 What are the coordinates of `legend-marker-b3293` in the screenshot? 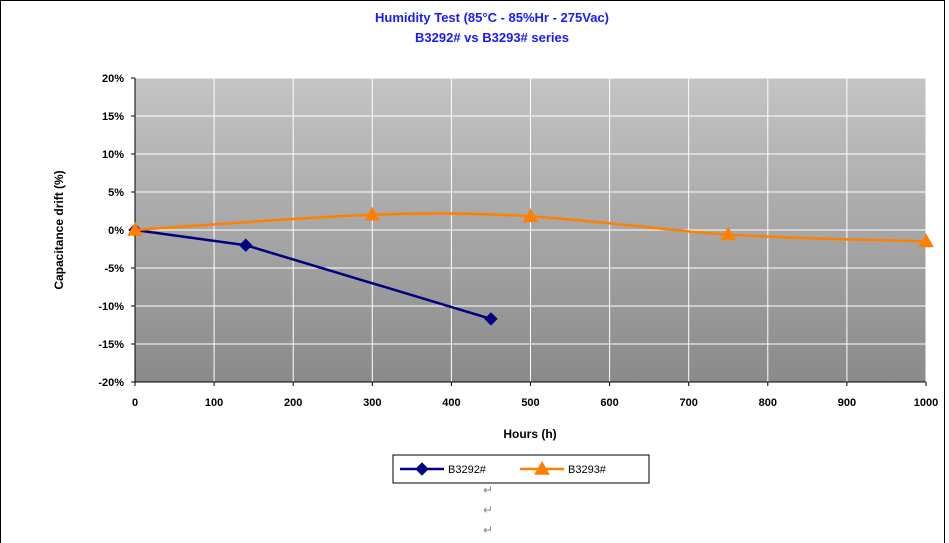 It's located at (542, 467).